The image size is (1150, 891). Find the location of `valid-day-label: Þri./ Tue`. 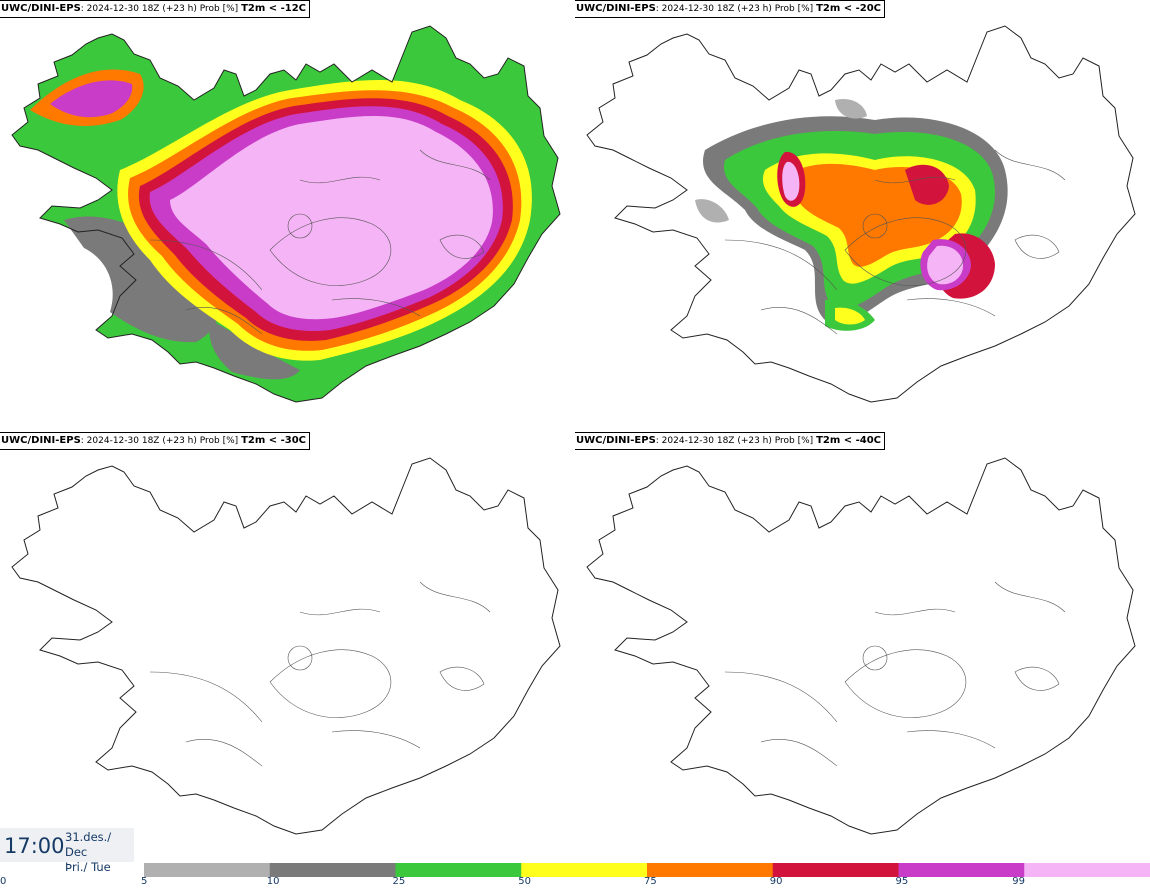

valid-day-label: Þri./ Tue is located at coordinates (88, 867).